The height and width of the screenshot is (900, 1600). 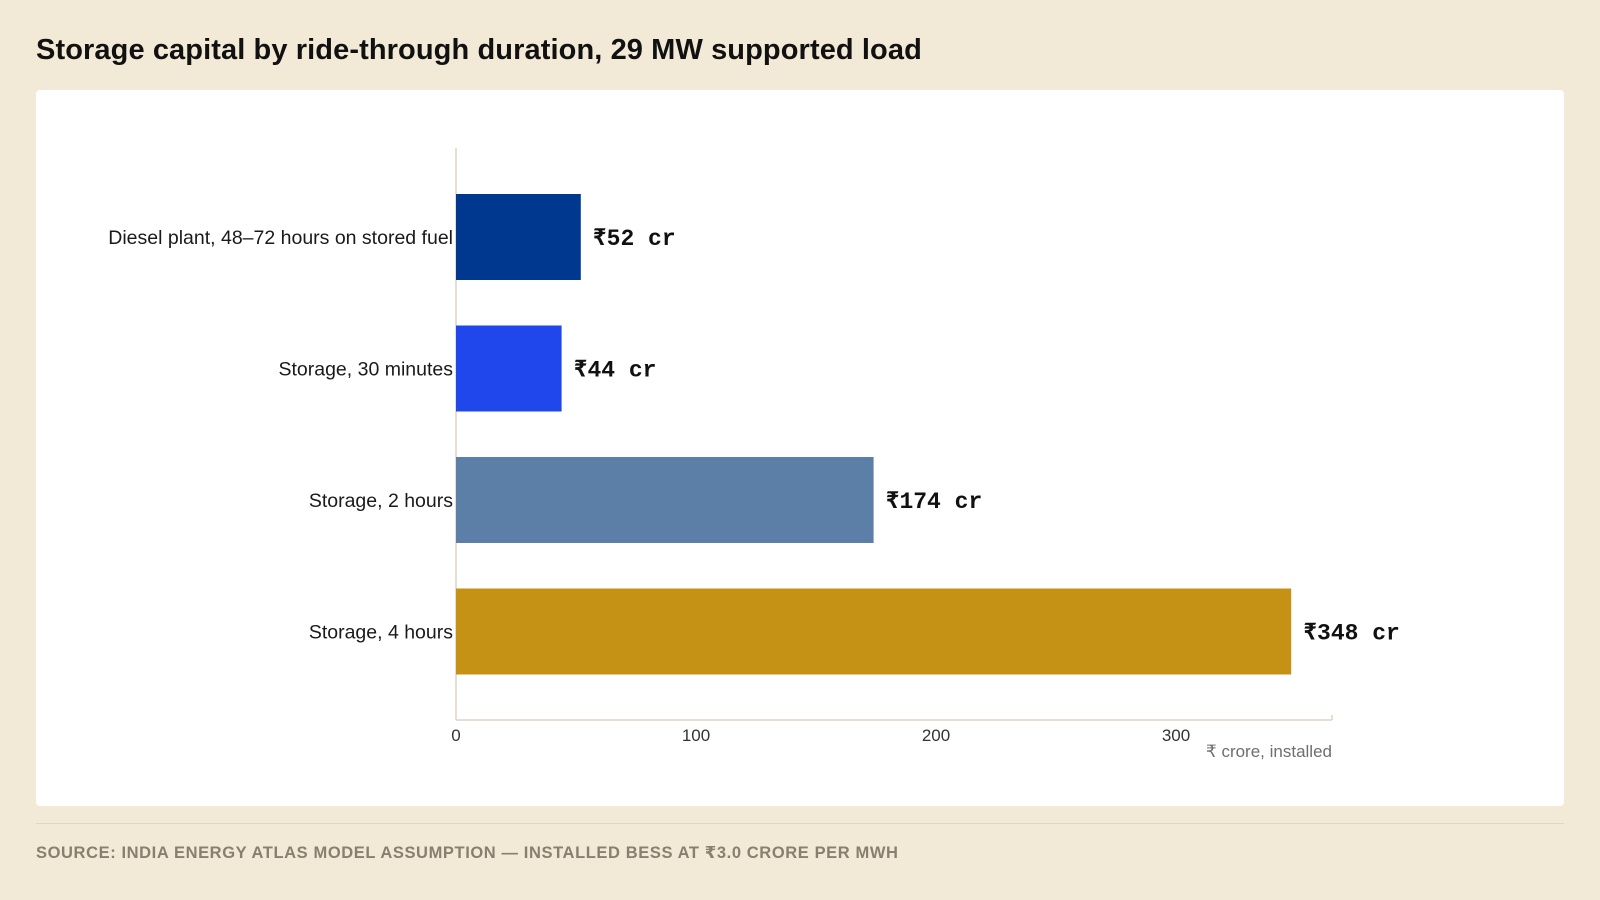 I want to click on category-label: Storage, 2 hours, so click(x=381, y=501).